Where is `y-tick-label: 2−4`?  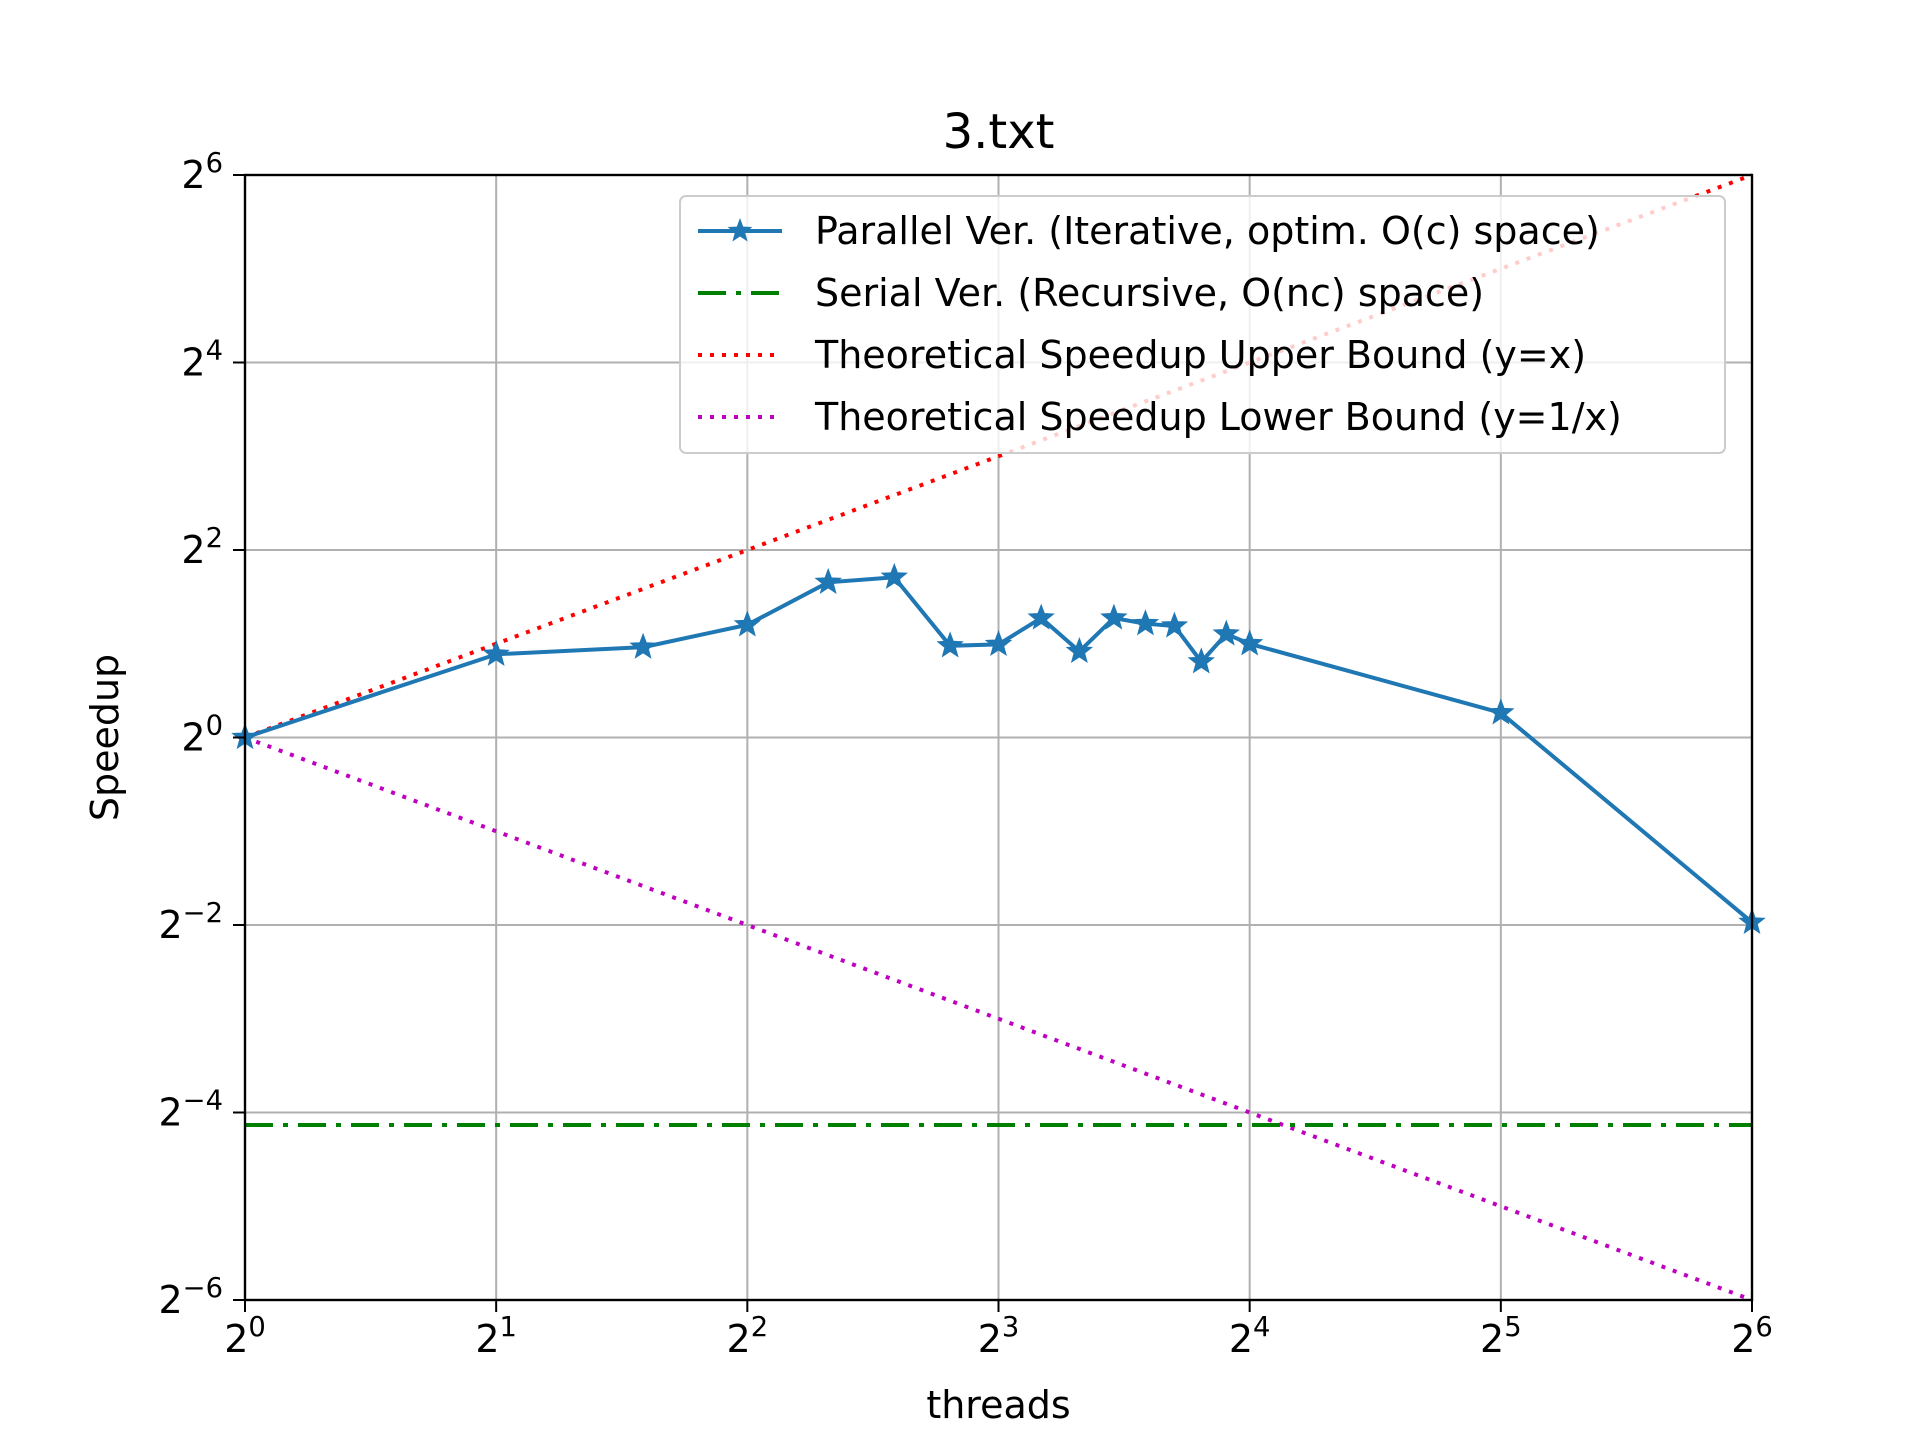
y-tick-label: 2−4 is located at coordinates (190, 1110).